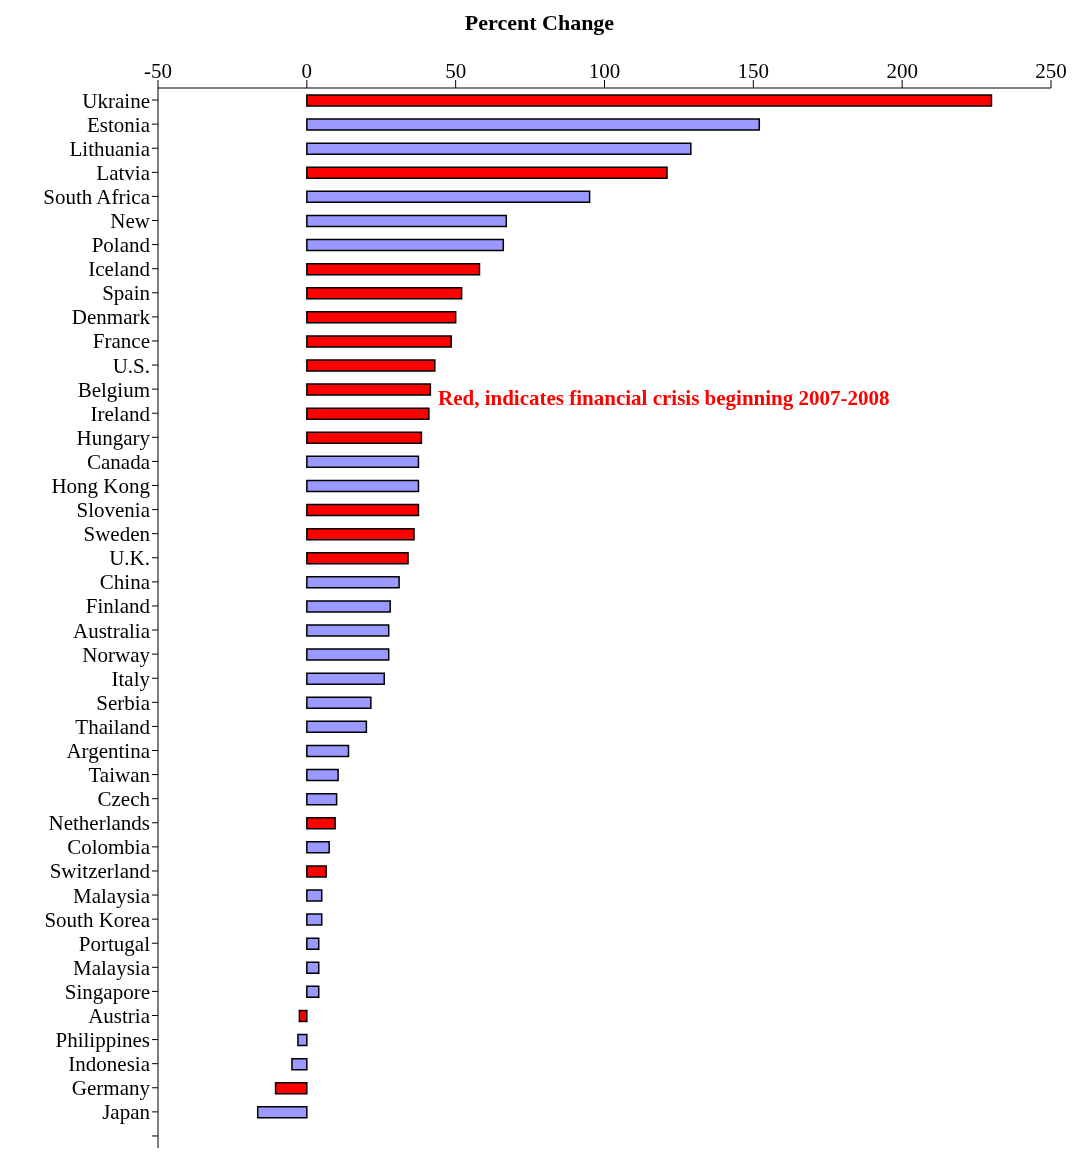 The width and height of the screenshot is (1079, 1163). What do you see at coordinates (126, 293) in the screenshot?
I see `y-tick-label: Spain` at bounding box center [126, 293].